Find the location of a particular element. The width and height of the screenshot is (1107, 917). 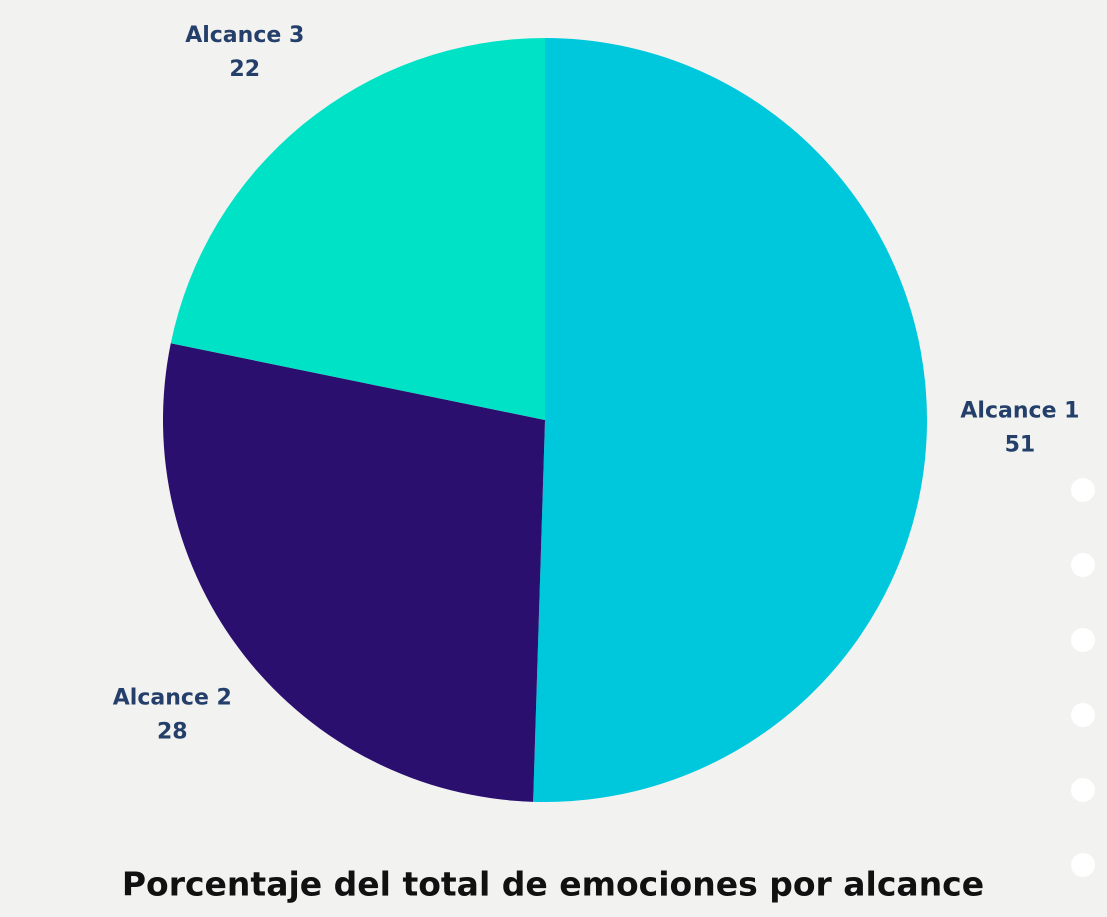

slice-value: 51 is located at coordinates (1020, 444).